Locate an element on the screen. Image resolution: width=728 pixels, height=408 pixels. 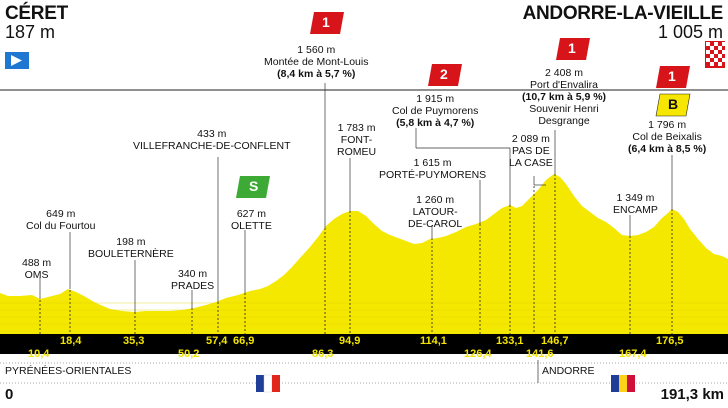
distance-end: 191,3 km is located at coordinates (692, 394).